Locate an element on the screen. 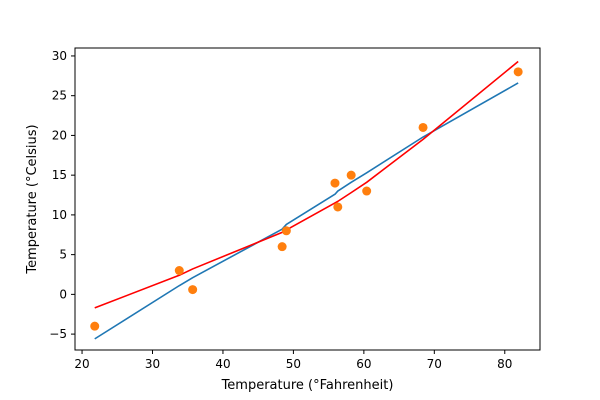 The height and width of the screenshot is (400, 600). y-tick-label-7: 30 is located at coordinates (59, 56).